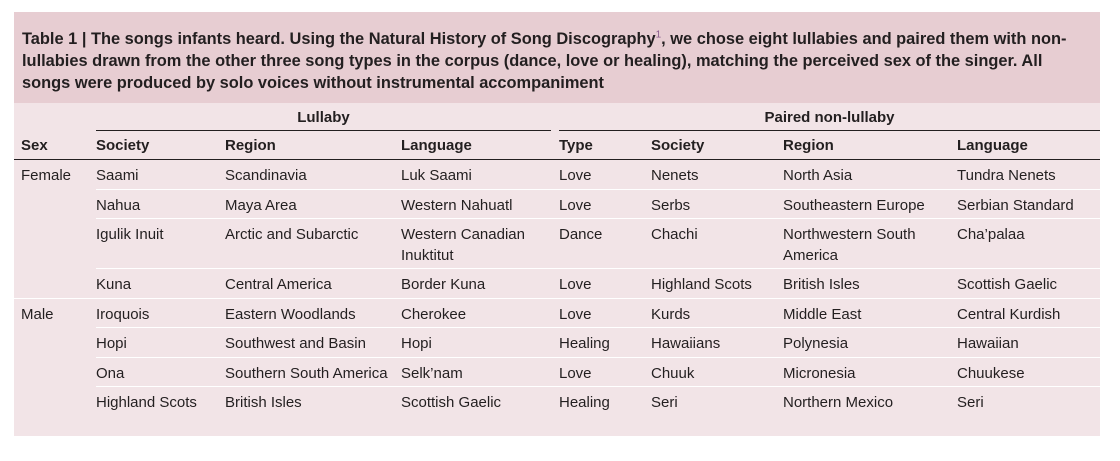 This screenshot has height=461, width=1120. I want to click on cell-paired-language: Hawaiian, so click(1028, 342).